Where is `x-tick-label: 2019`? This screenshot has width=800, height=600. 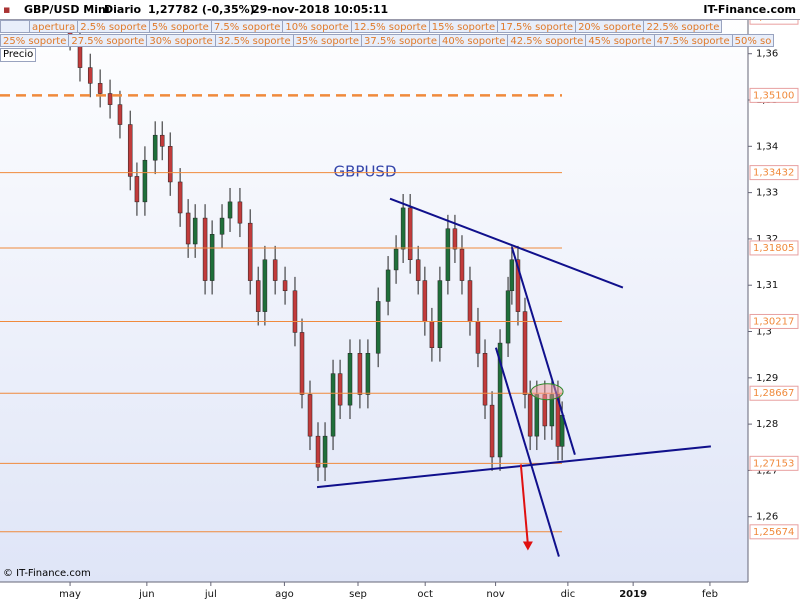
x-tick-label: 2019 is located at coordinates (633, 594).